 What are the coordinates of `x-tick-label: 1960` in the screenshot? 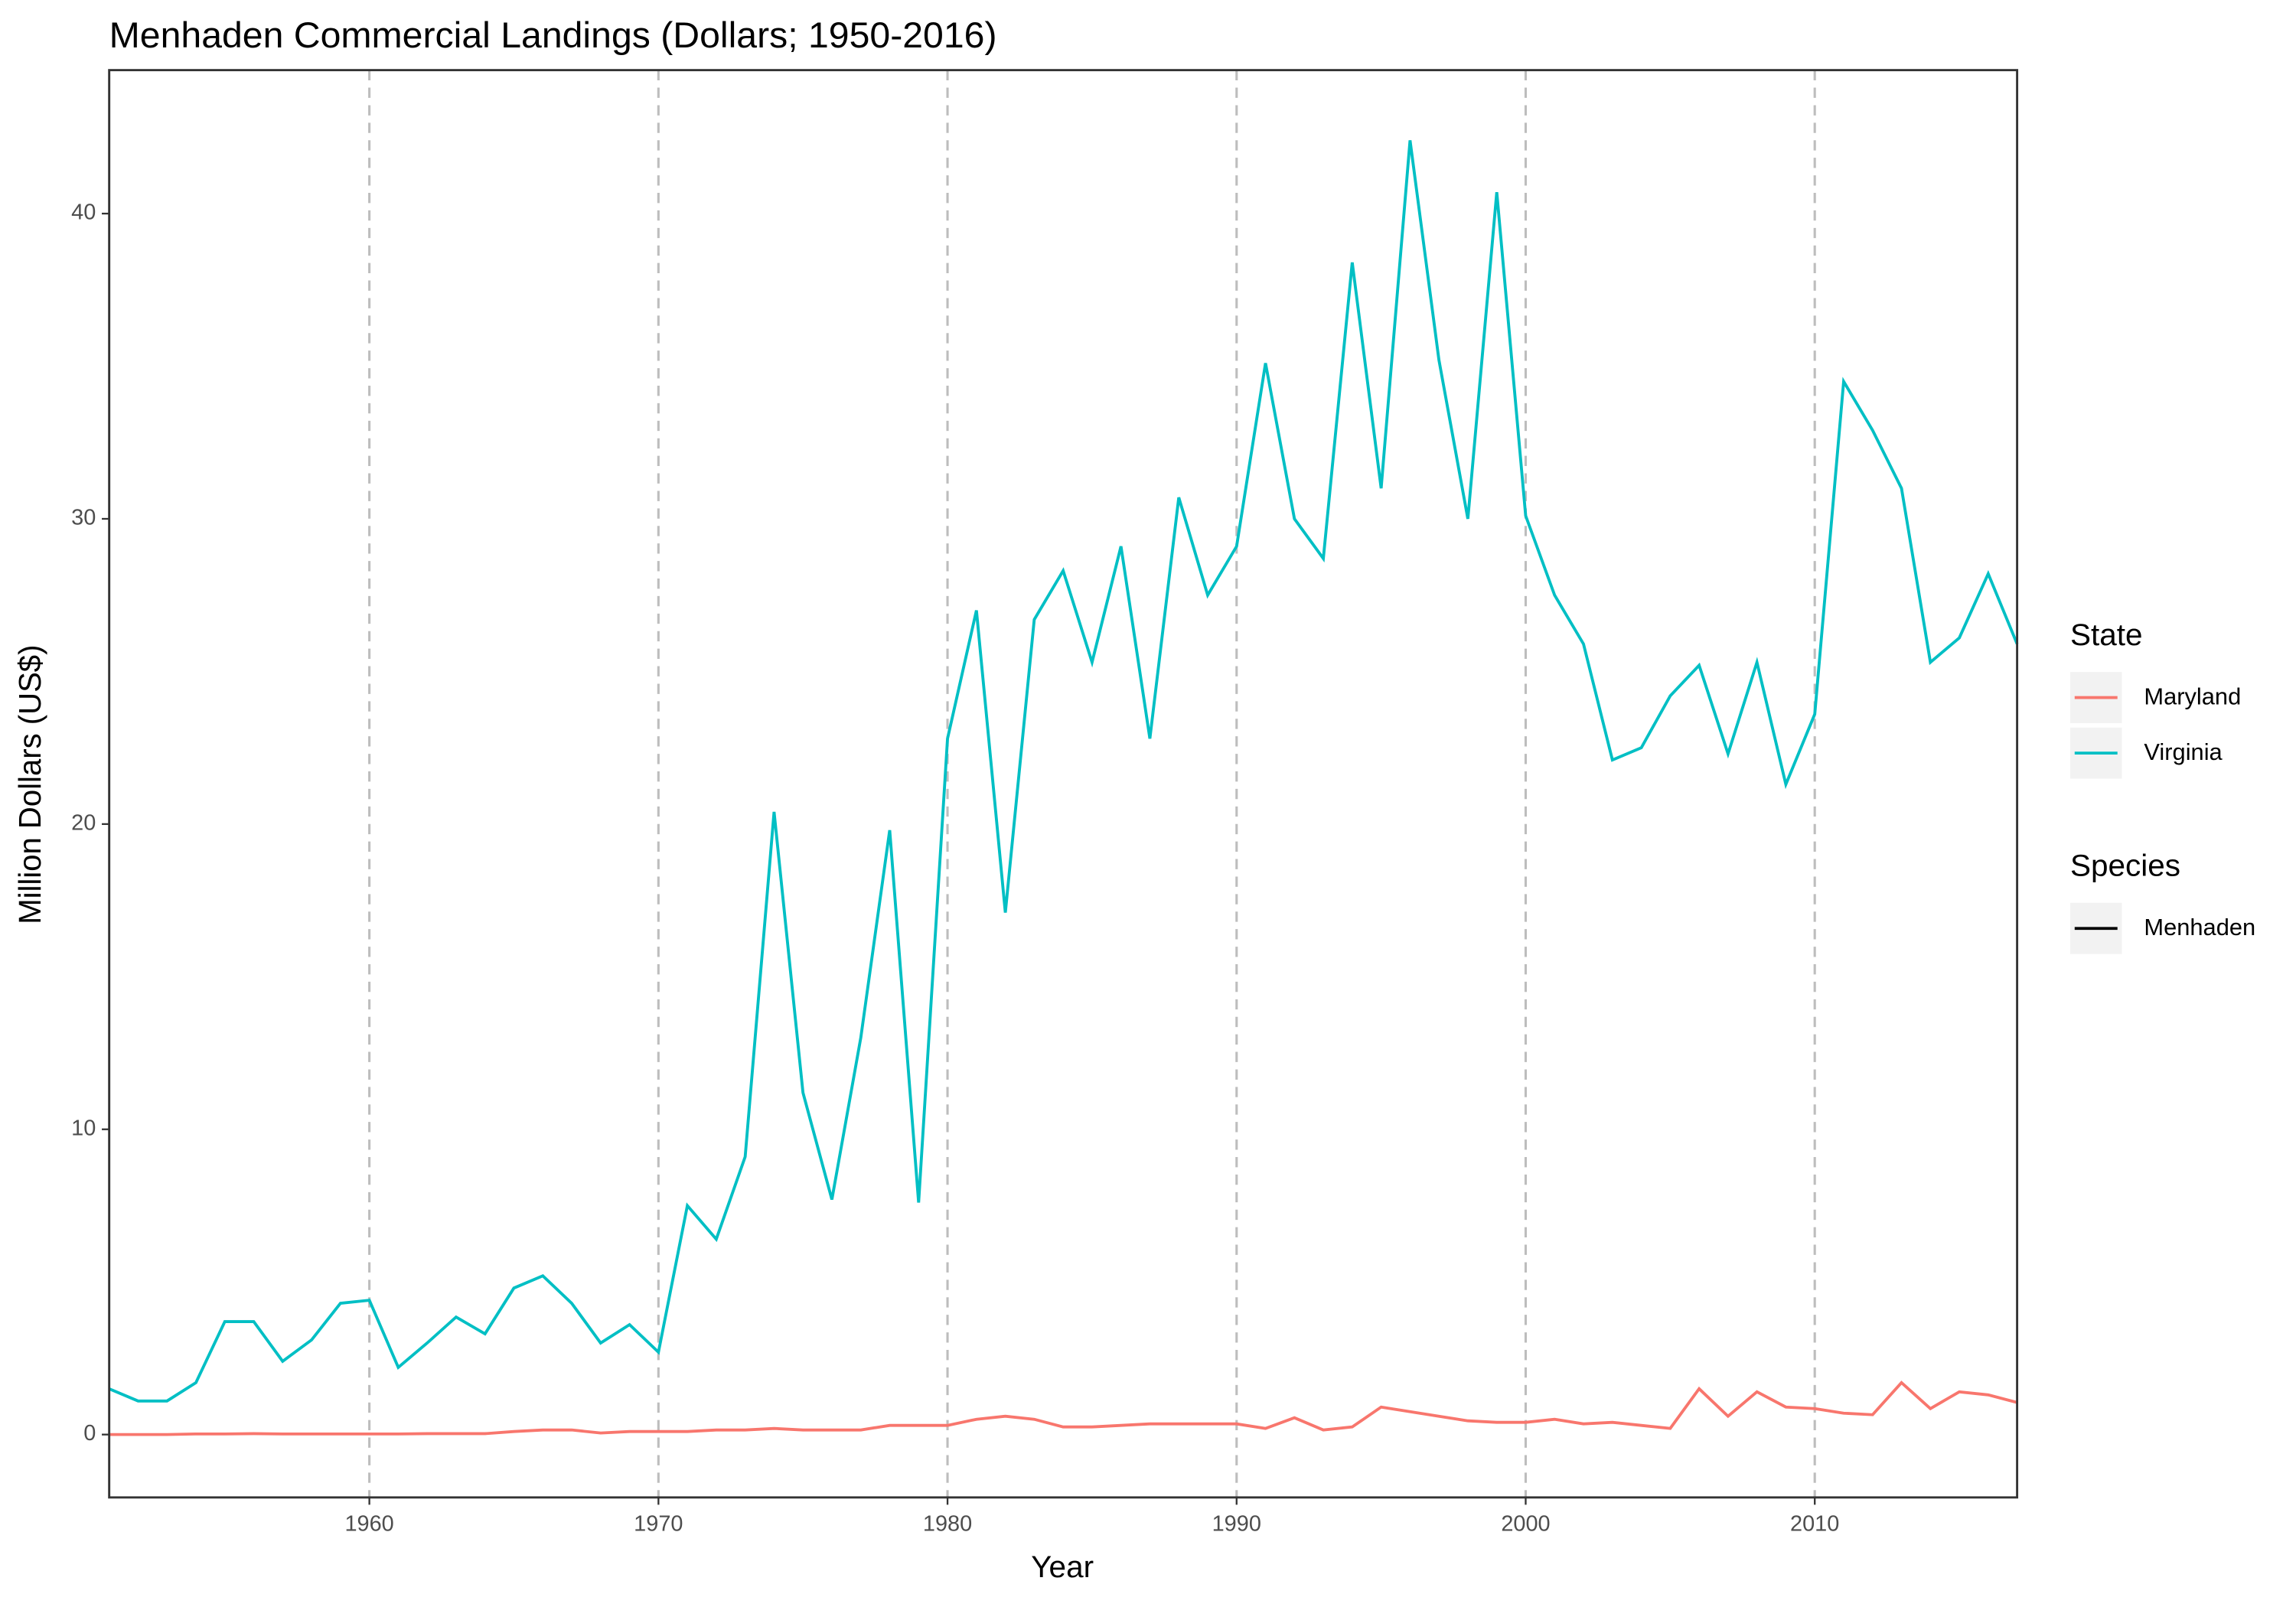 It's located at (368, 1524).